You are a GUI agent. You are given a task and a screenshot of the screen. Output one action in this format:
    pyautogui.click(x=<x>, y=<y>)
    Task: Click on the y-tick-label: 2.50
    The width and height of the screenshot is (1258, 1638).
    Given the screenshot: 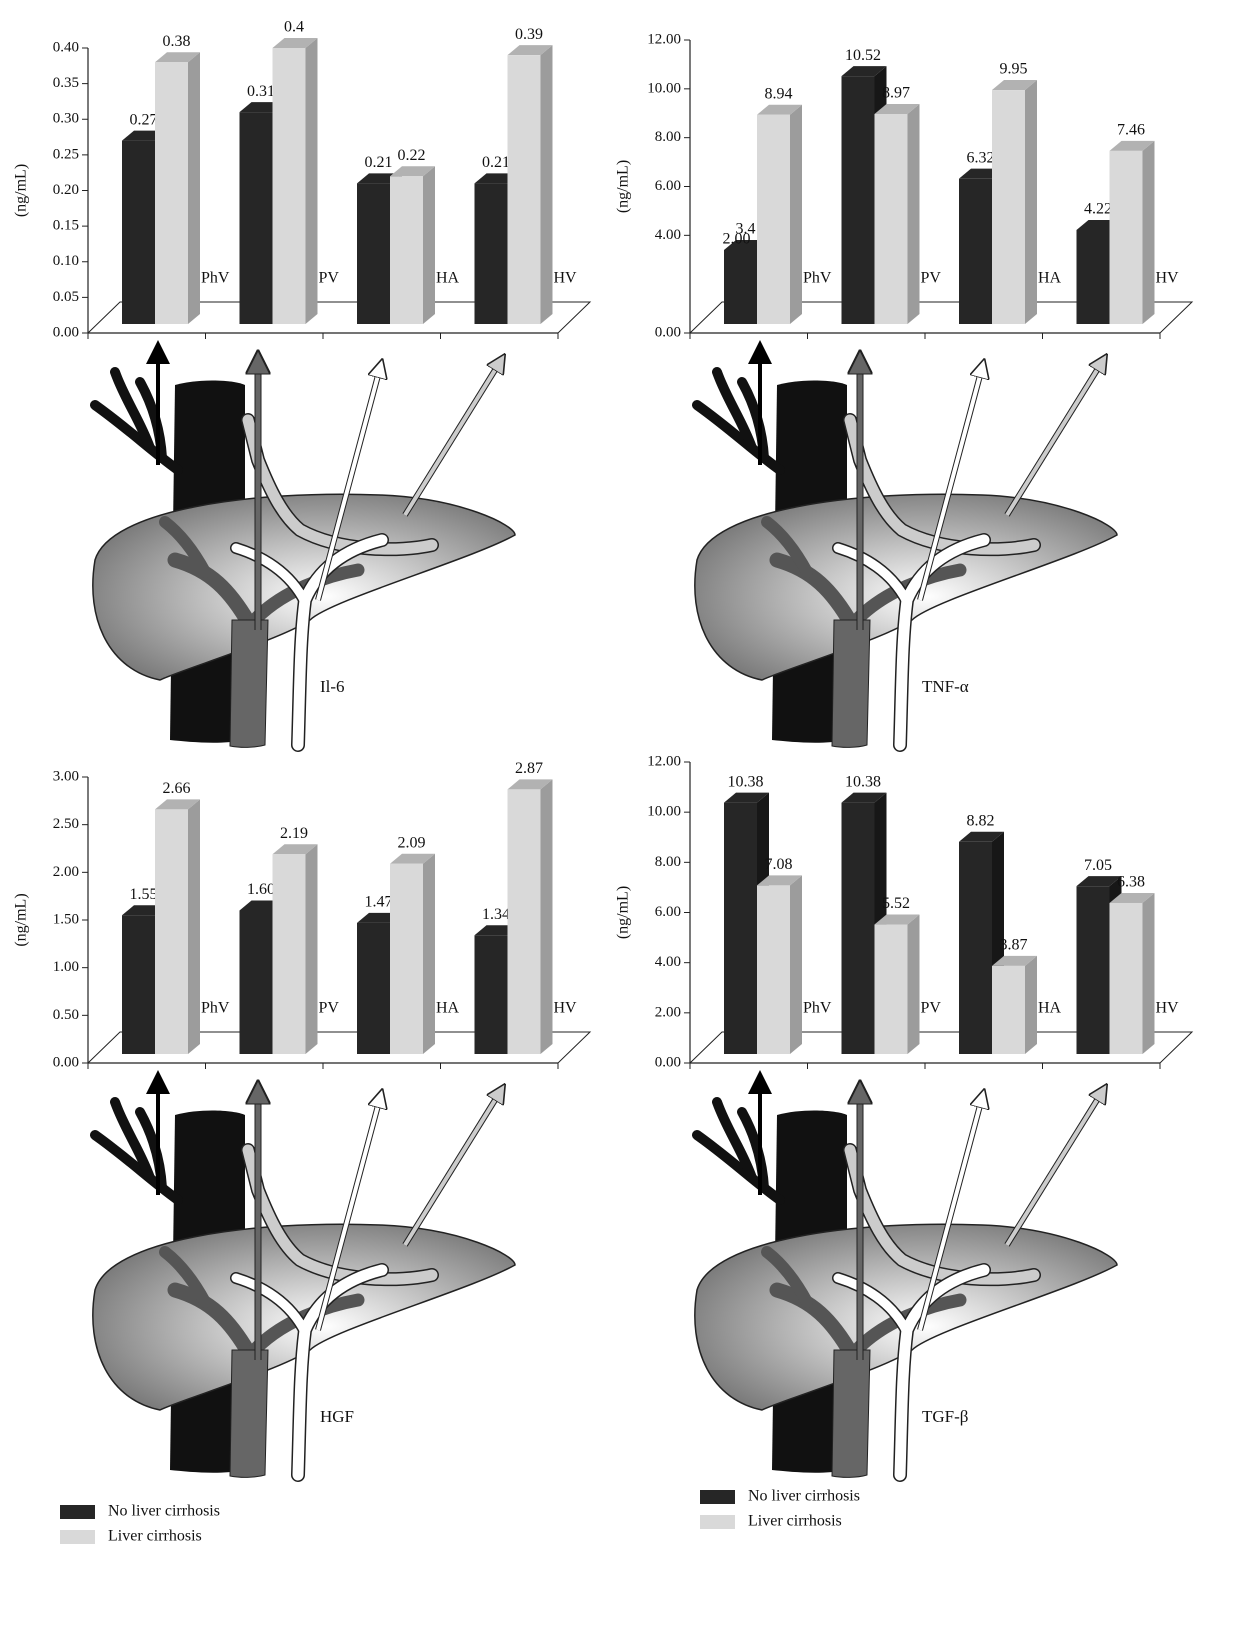 What is the action you would take?
    pyautogui.click(x=66, y=824)
    